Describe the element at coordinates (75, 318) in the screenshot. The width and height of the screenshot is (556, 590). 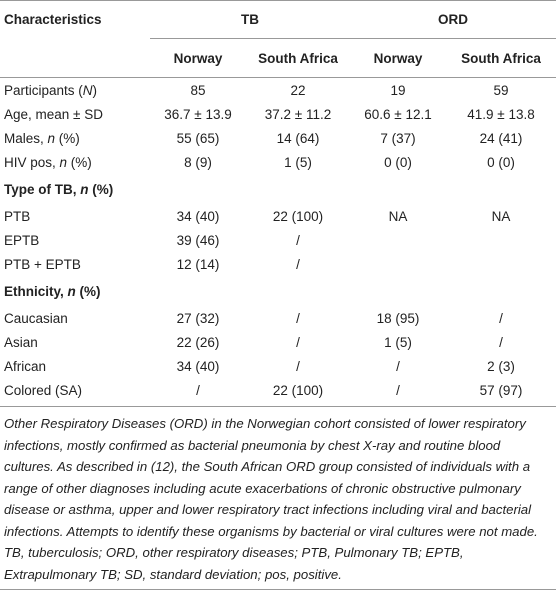
I see `row-label: Caucasian` at that location.